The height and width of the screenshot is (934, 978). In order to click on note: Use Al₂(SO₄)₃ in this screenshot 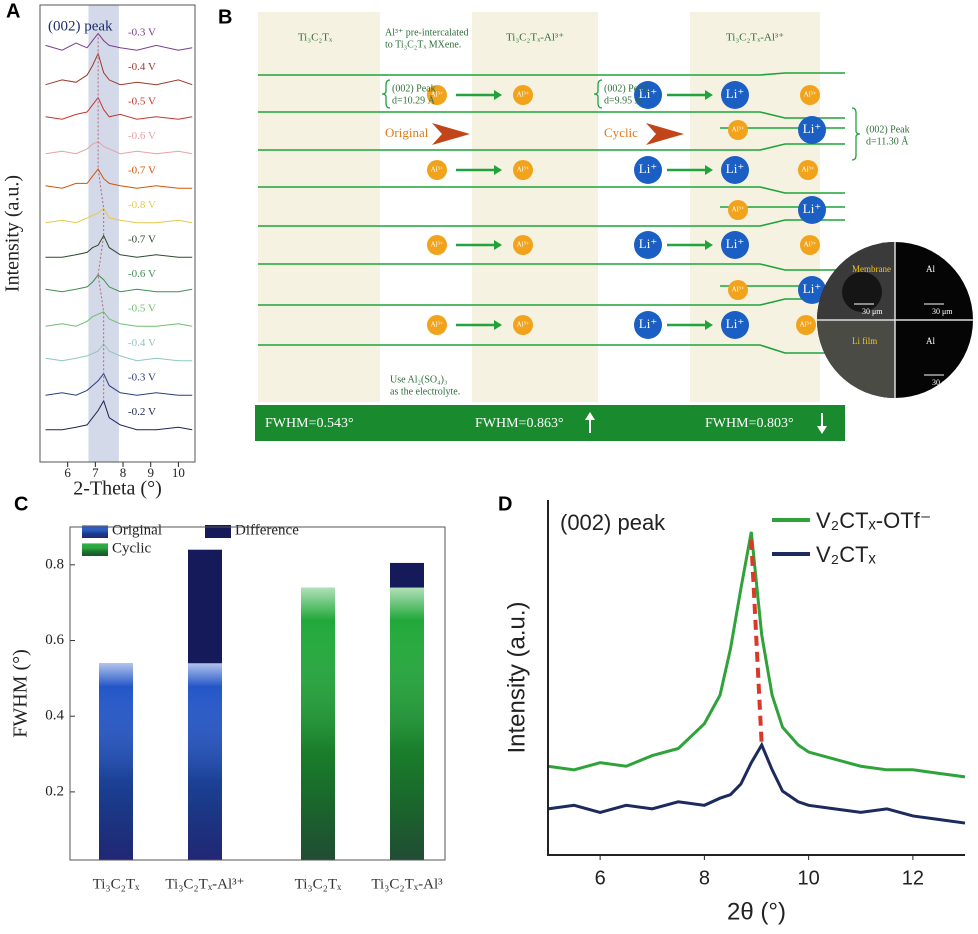, I will do `click(418, 379)`.